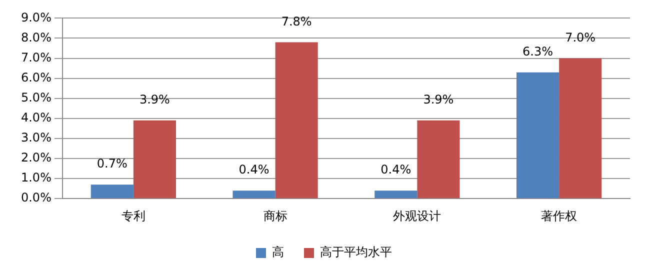 This screenshot has height=277, width=668. I want to click on legend-label: 高于平均水平, so click(356, 252).